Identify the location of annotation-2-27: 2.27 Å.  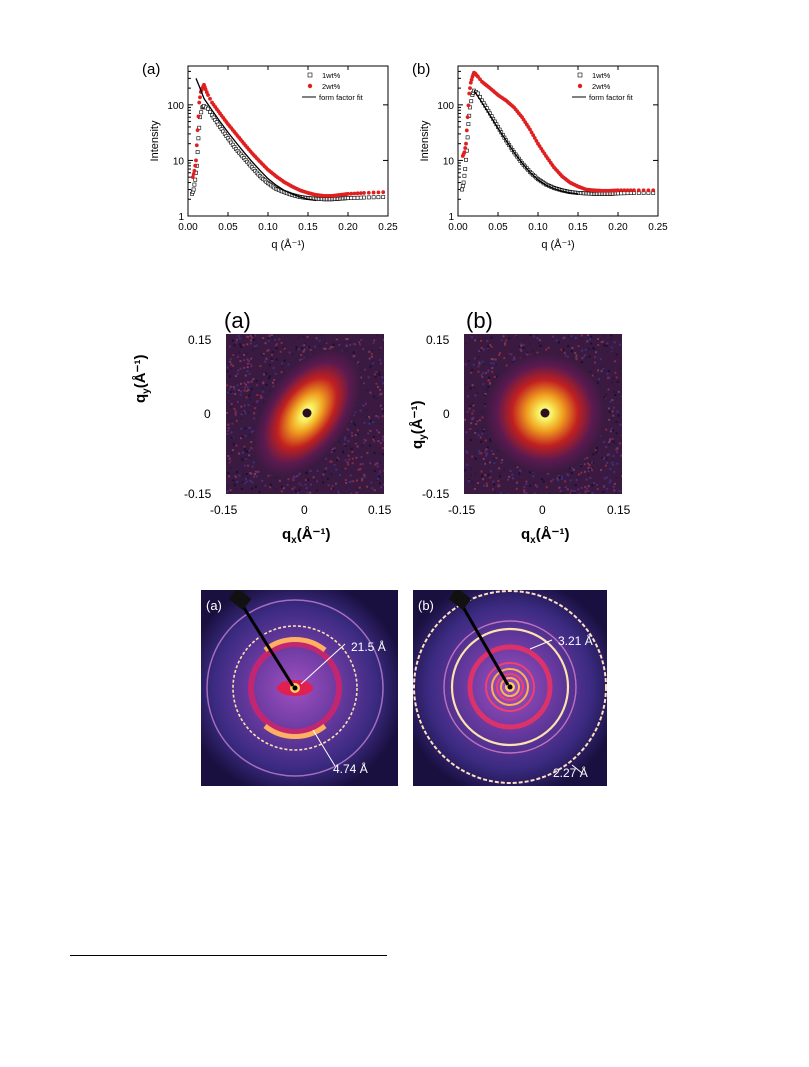
(570, 773).